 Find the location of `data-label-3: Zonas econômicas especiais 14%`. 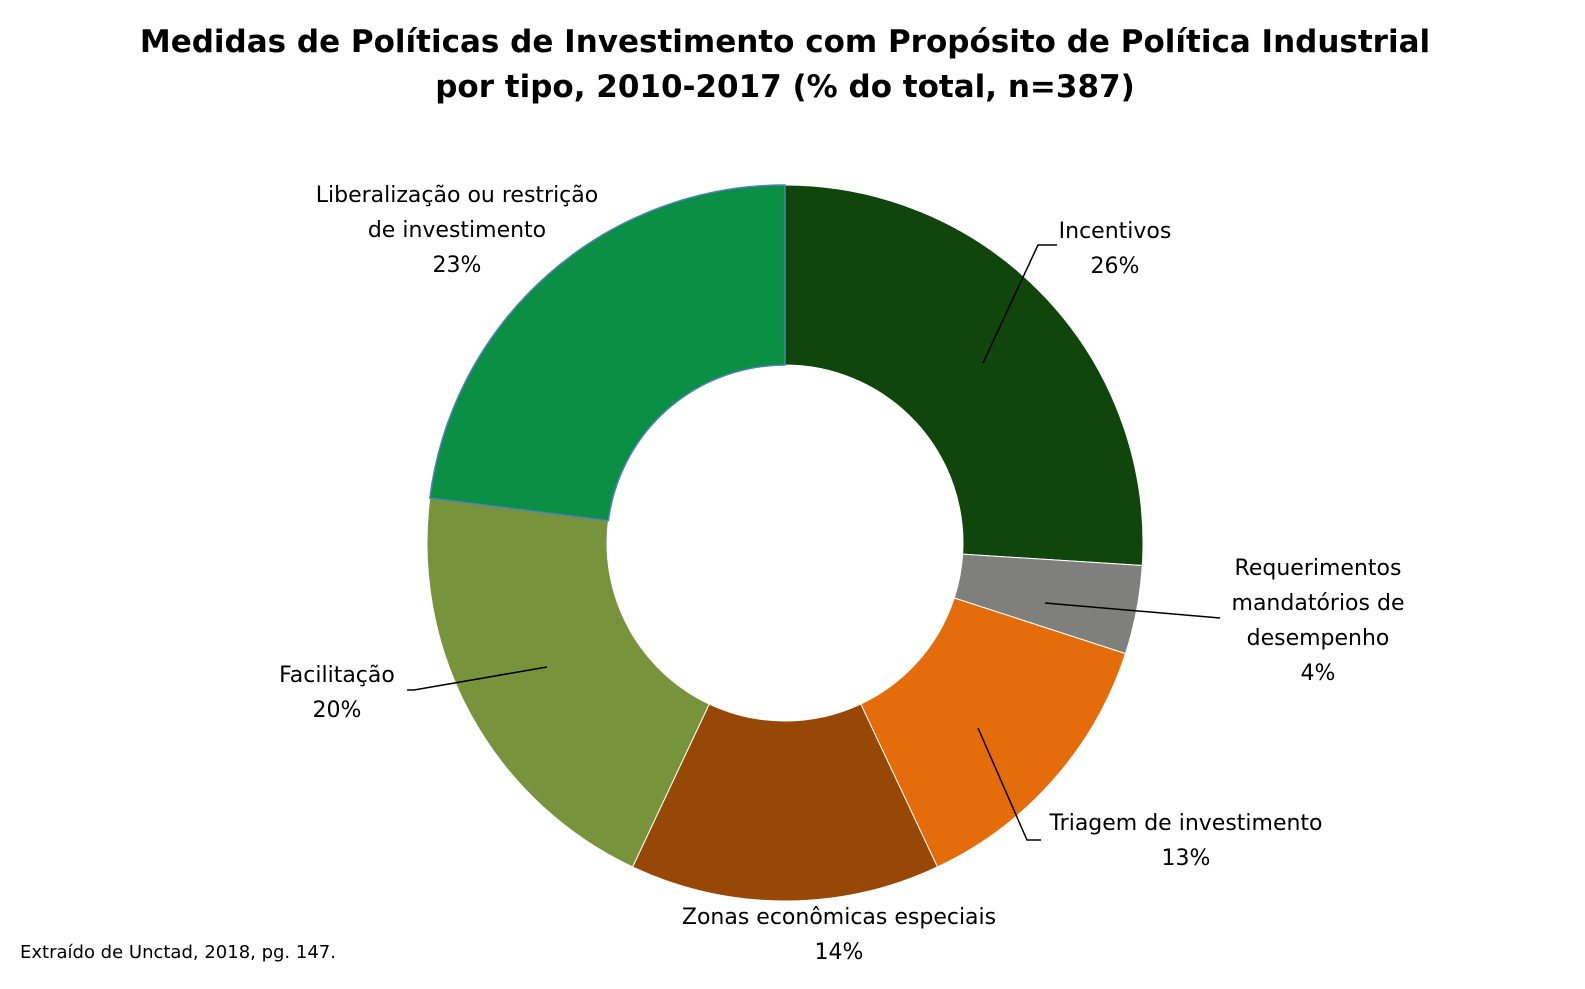

data-label-3: Zonas econômicas especiais 14% is located at coordinates (839, 935).